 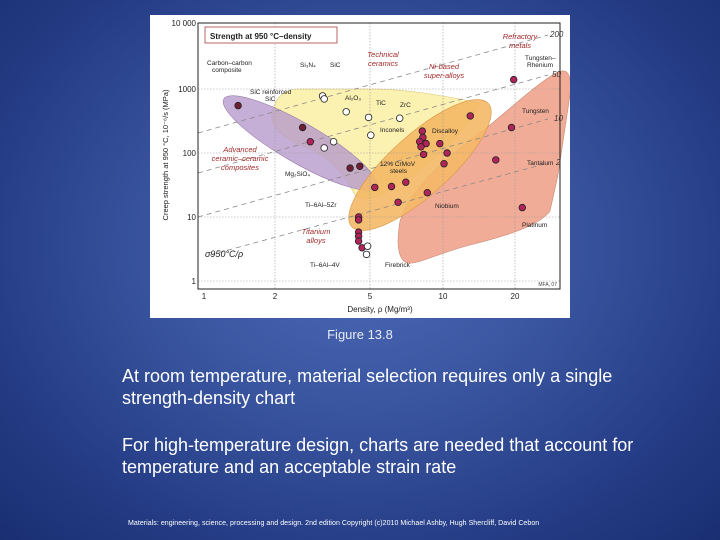 What do you see at coordinates (398, 265) in the screenshot?
I see `svg-text: Firebrick` at bounding box center [398, 265].